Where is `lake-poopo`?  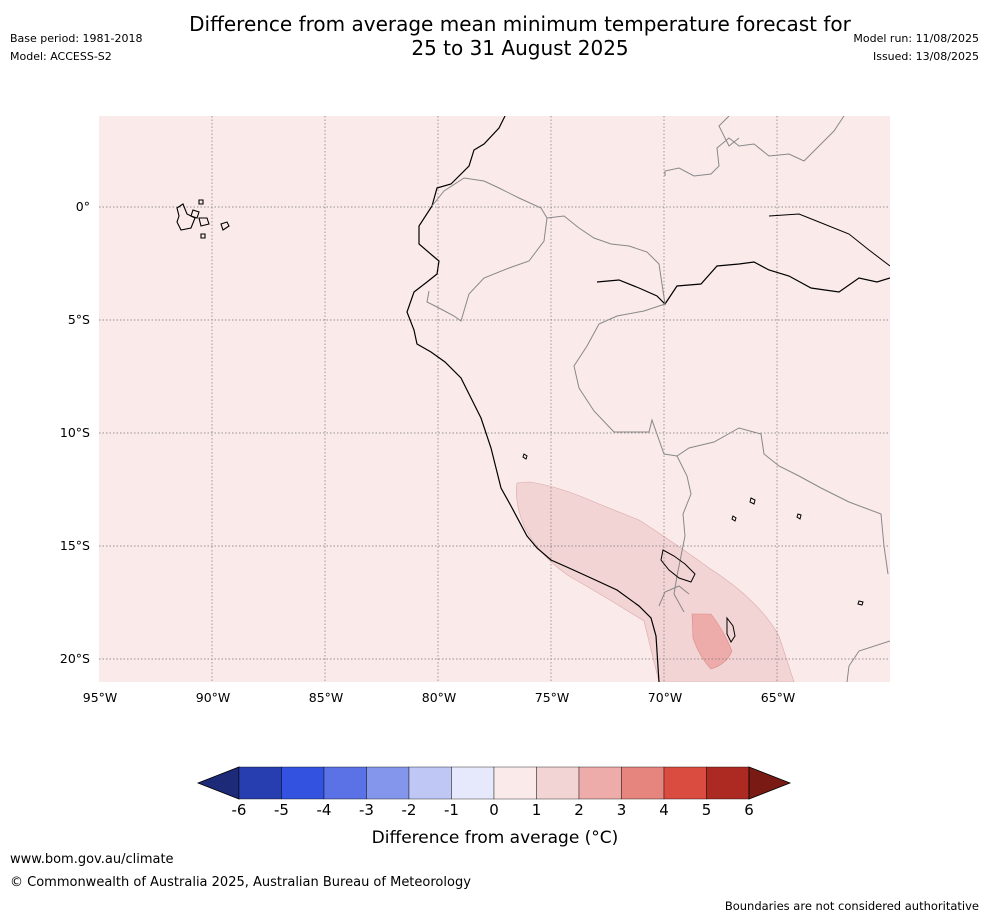
lake-poopo is located at coordinates (731, 629).